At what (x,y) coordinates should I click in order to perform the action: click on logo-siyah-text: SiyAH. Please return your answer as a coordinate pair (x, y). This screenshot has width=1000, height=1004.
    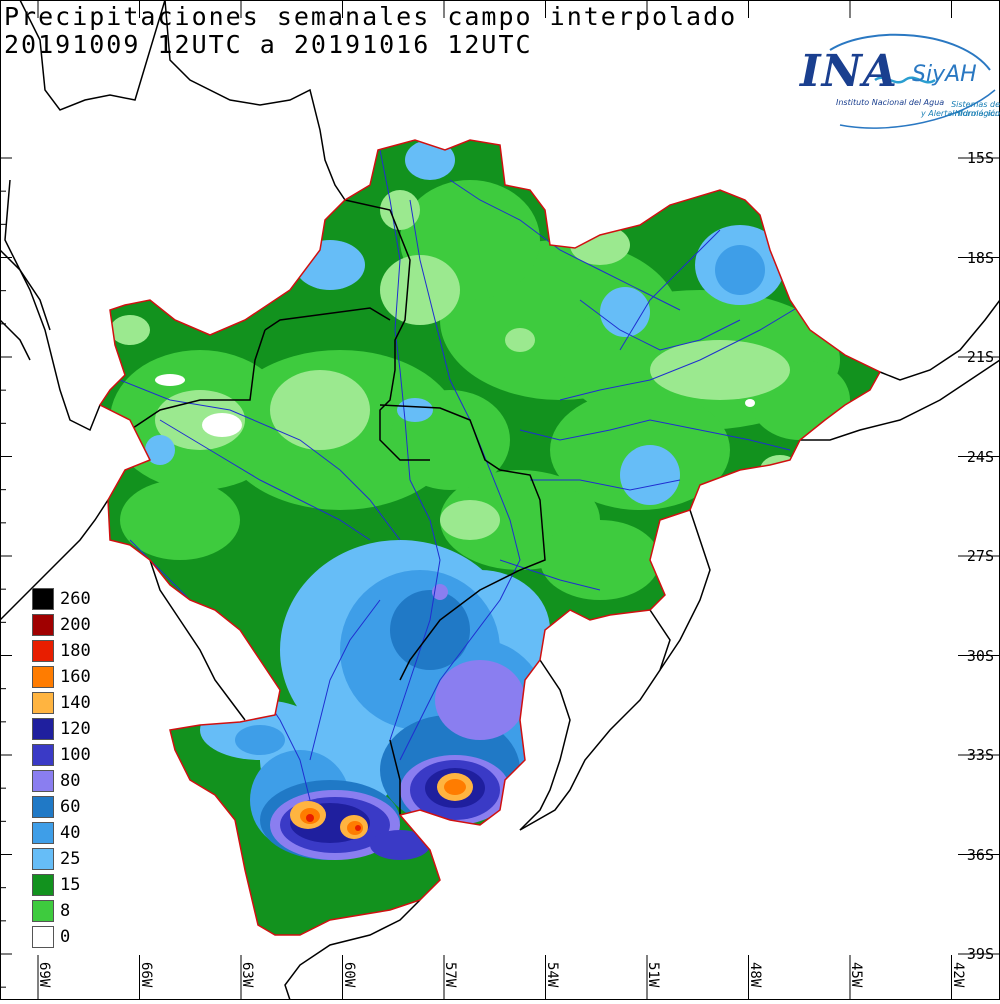
    Looking at the image, I should click on (944, 74).